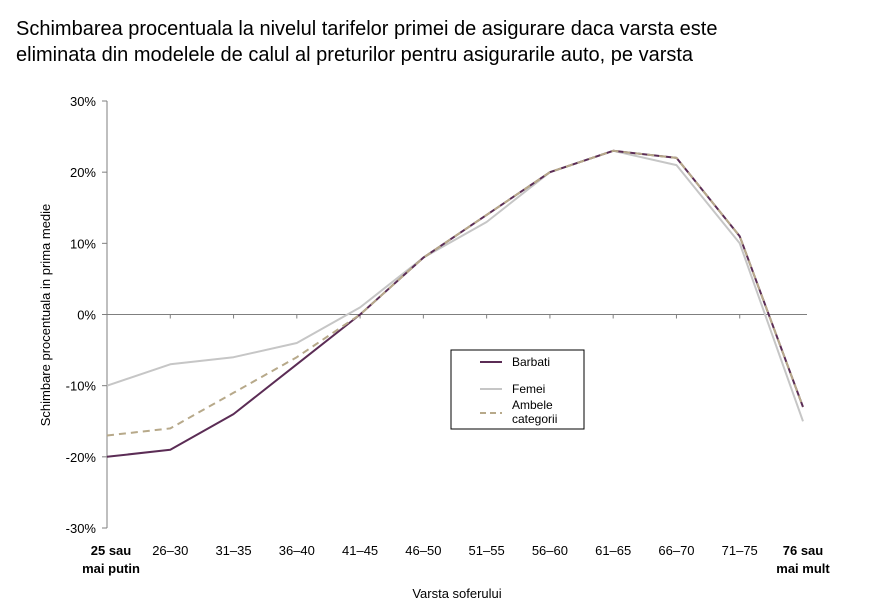 The width and height of the screenshot is (878, 613). I want to click on x-tick-label: 61–65, so click(613, 550).